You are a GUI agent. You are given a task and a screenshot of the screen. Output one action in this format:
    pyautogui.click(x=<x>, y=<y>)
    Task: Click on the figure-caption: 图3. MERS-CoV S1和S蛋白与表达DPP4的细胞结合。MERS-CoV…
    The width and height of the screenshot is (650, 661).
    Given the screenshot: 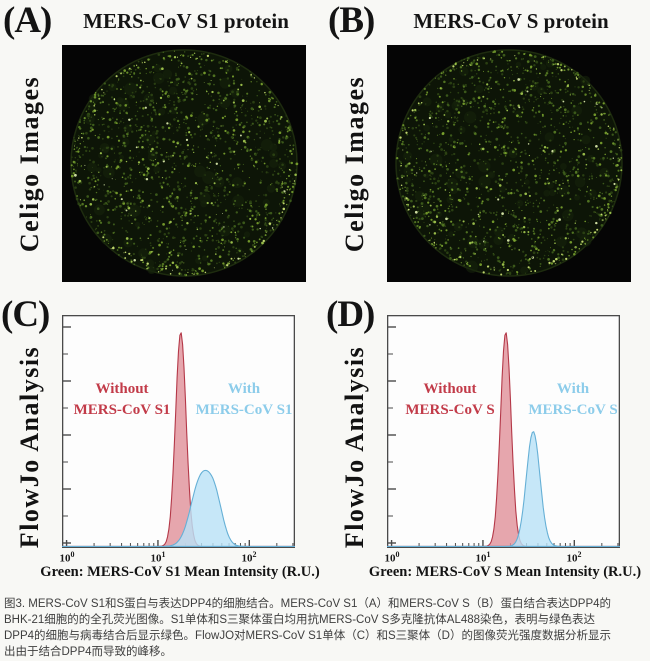 What is the action you would take?
    pyautogui.click(x=326, y=628)
    